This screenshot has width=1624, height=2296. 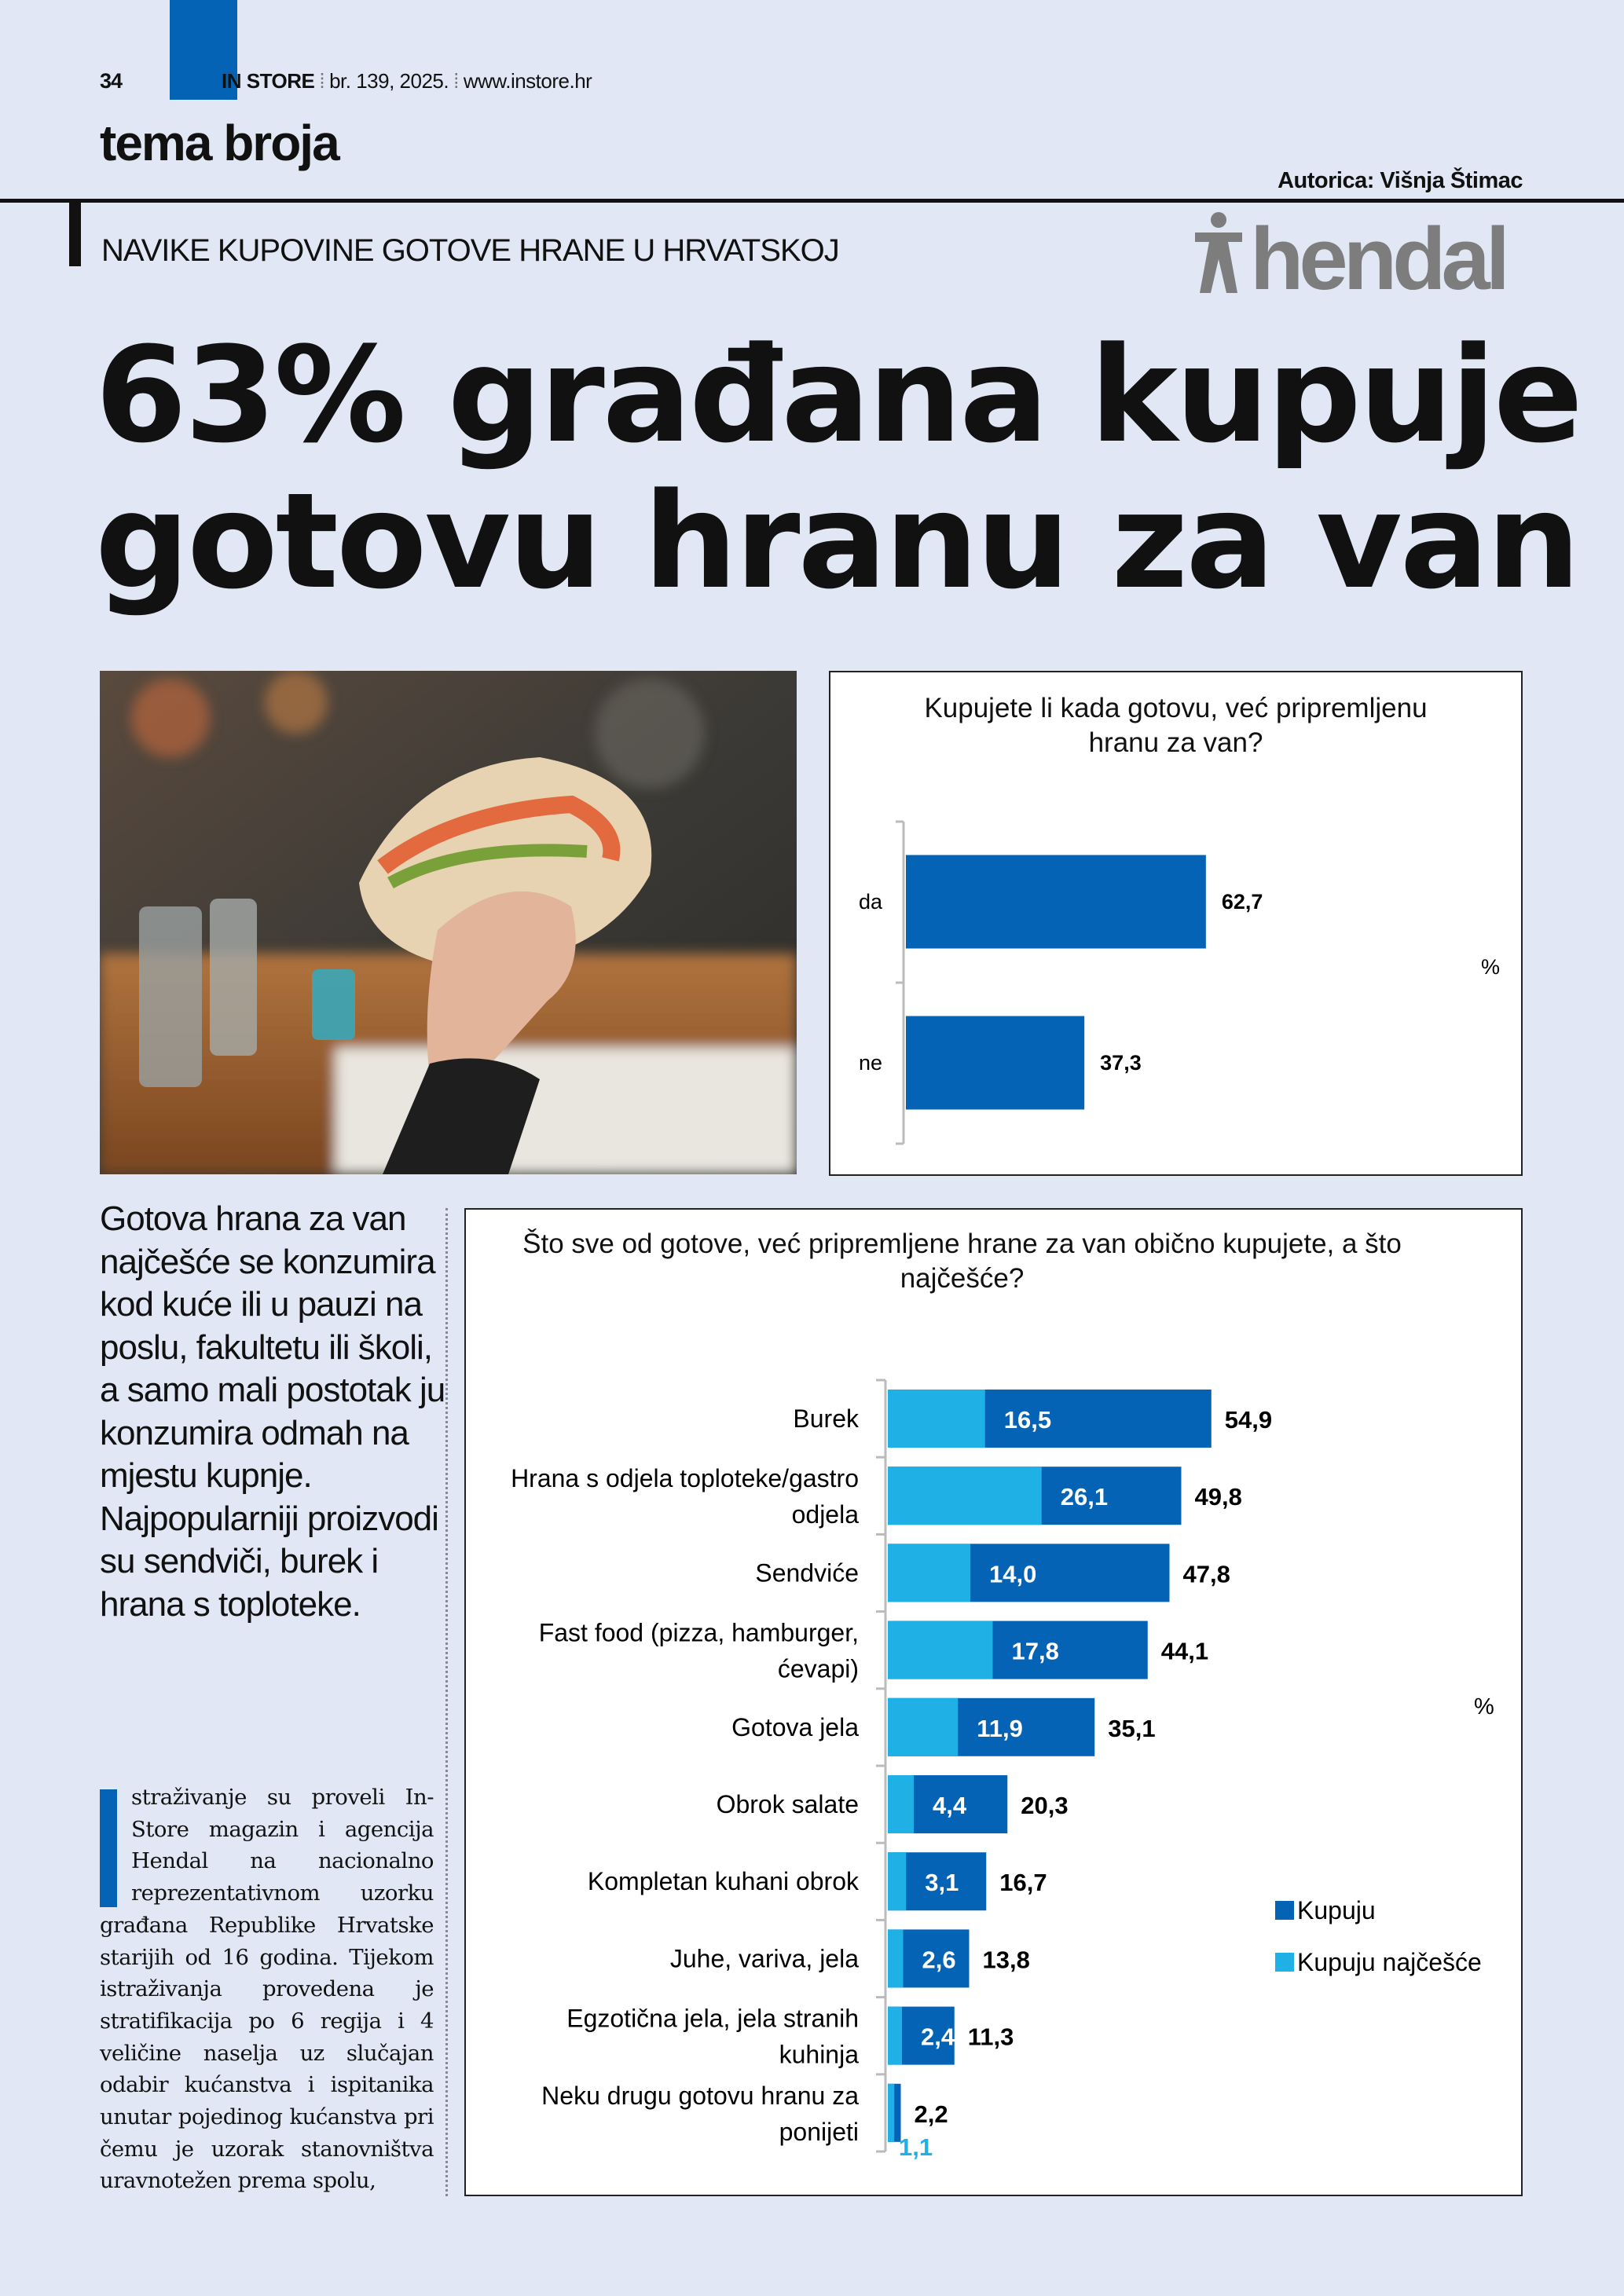 What do you see at coordinates (75, 235) in the screenshot?
I see `kicker-bar` at bounding box center [75, 235].